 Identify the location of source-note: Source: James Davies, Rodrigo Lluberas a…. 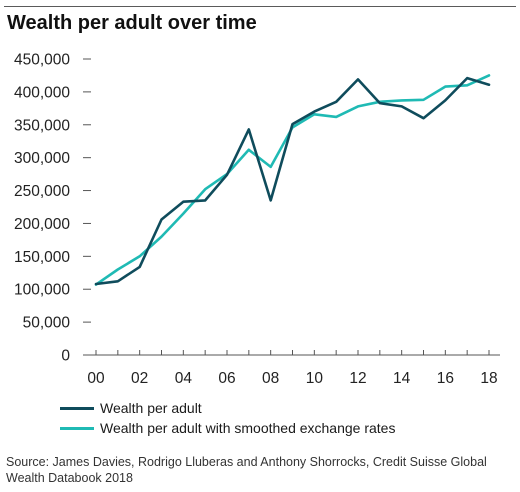
(246, 470).